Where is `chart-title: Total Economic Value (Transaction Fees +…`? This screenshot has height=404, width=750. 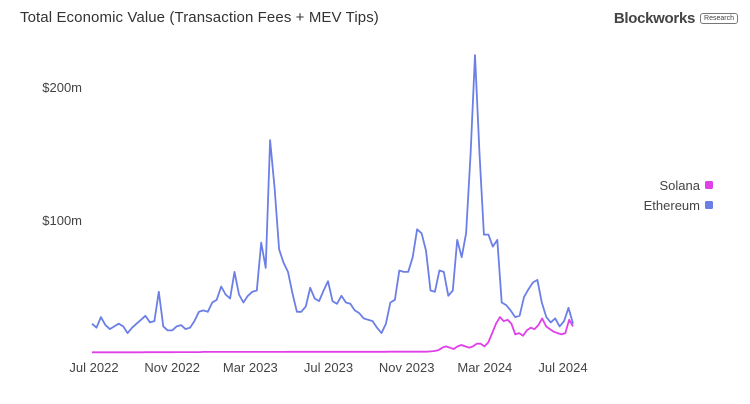 chart-title: Total Economic Value (Transaction Fees +… is located at coordinates (199, 17).